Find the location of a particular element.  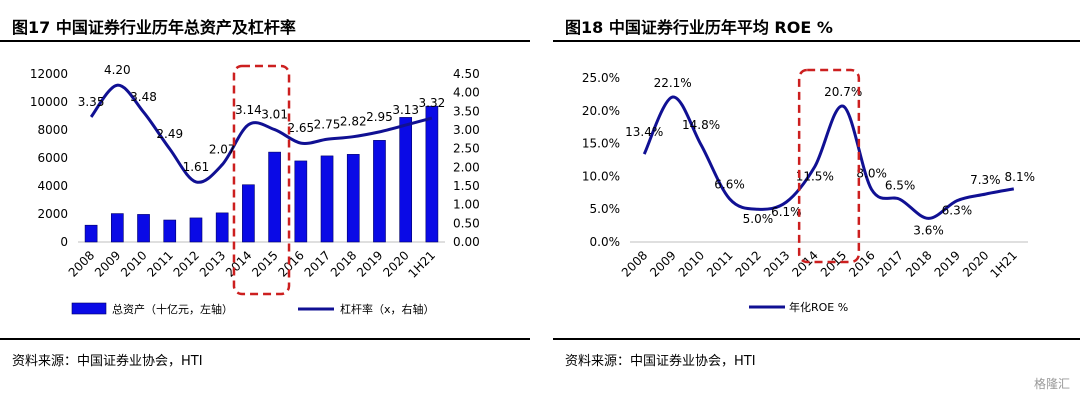

roe-data-label: 6.3% is located at coordinates (957, 211).